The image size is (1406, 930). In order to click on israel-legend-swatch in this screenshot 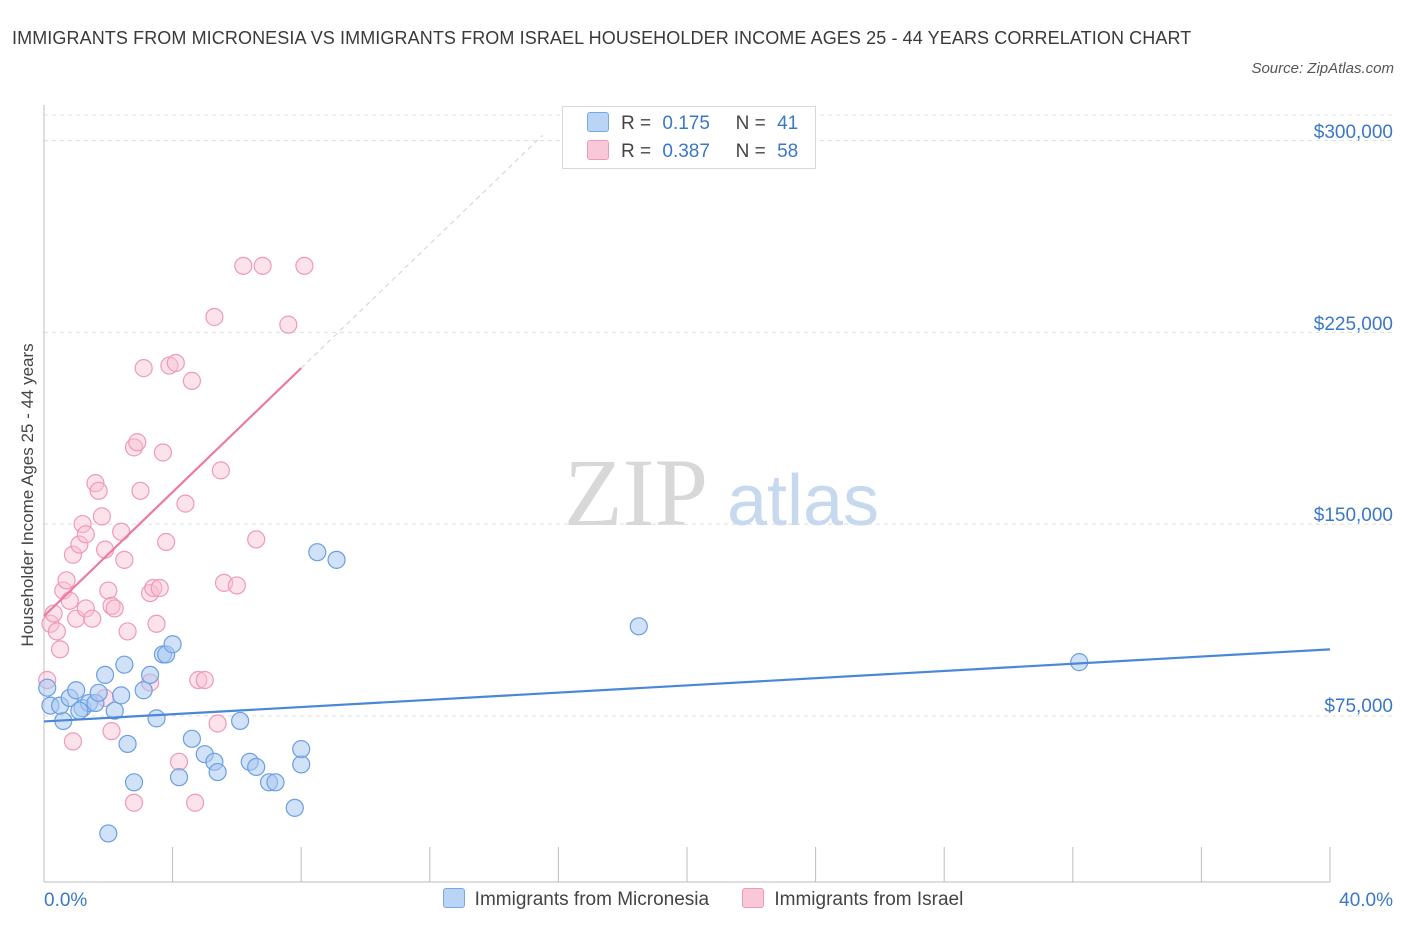, I will do `click(753, 898)`.